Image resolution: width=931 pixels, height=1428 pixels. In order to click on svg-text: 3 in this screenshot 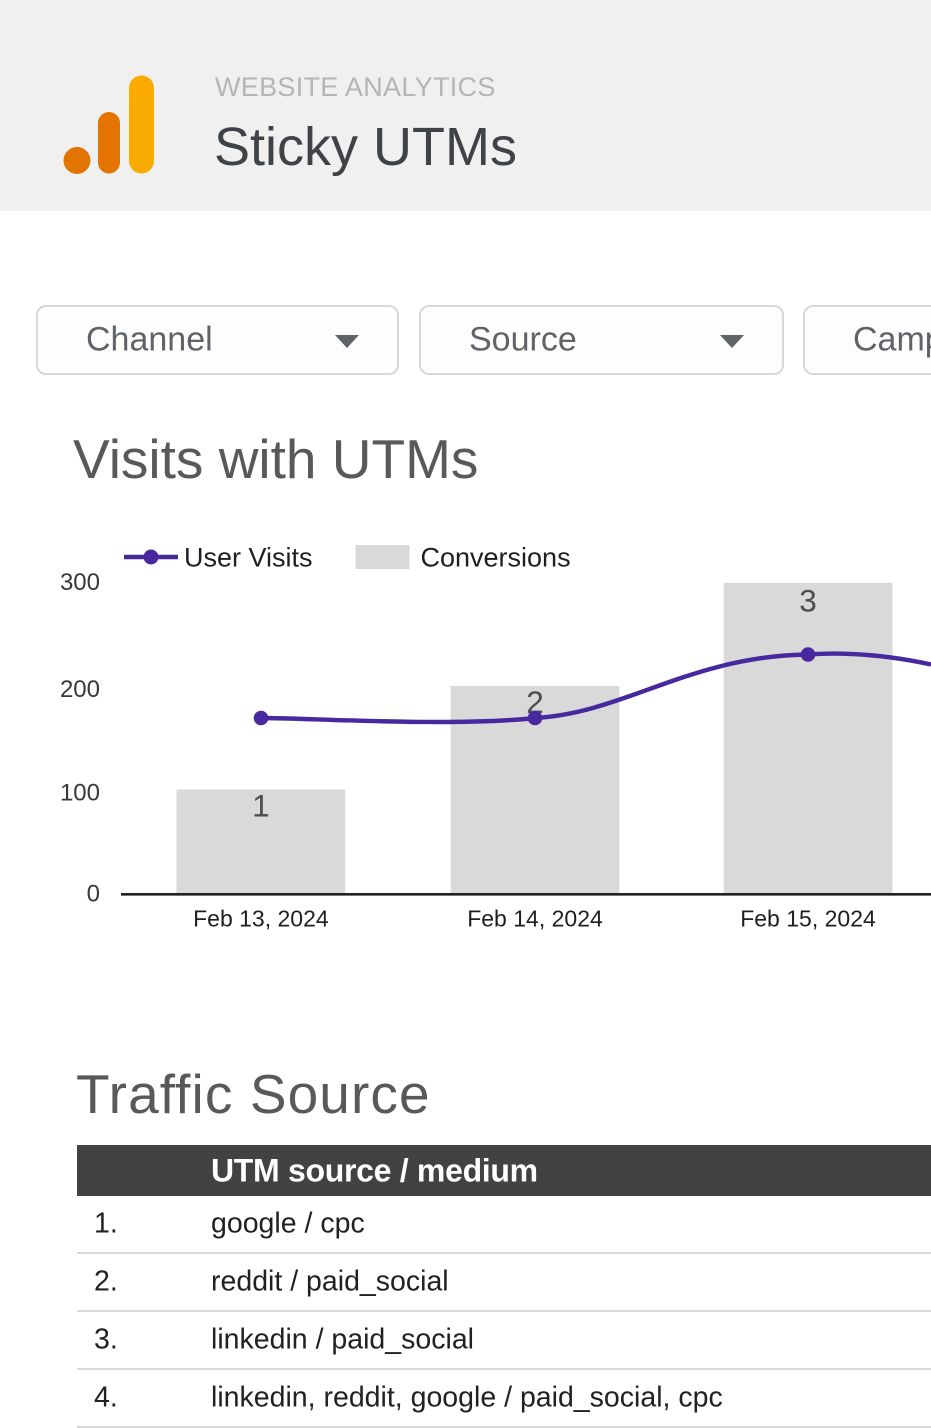, I will do `click(808, 601)`.